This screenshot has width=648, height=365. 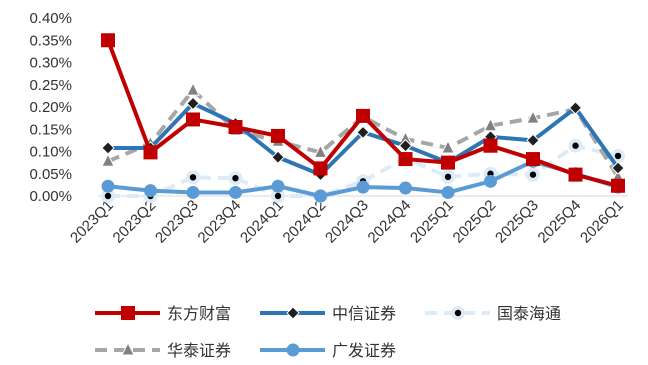 I want to click on x-tick-label: 2026Q1, so click(x=602, y=222).